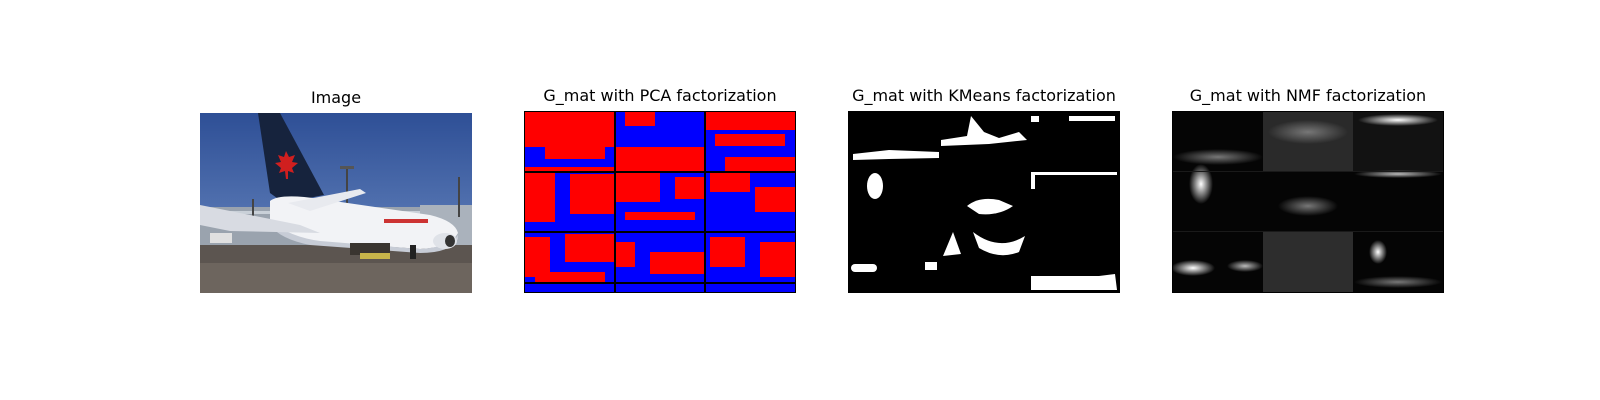 The height and width of the screenshot is (400, 1600). I want to click on image-panel: Image, so click(336, 192).